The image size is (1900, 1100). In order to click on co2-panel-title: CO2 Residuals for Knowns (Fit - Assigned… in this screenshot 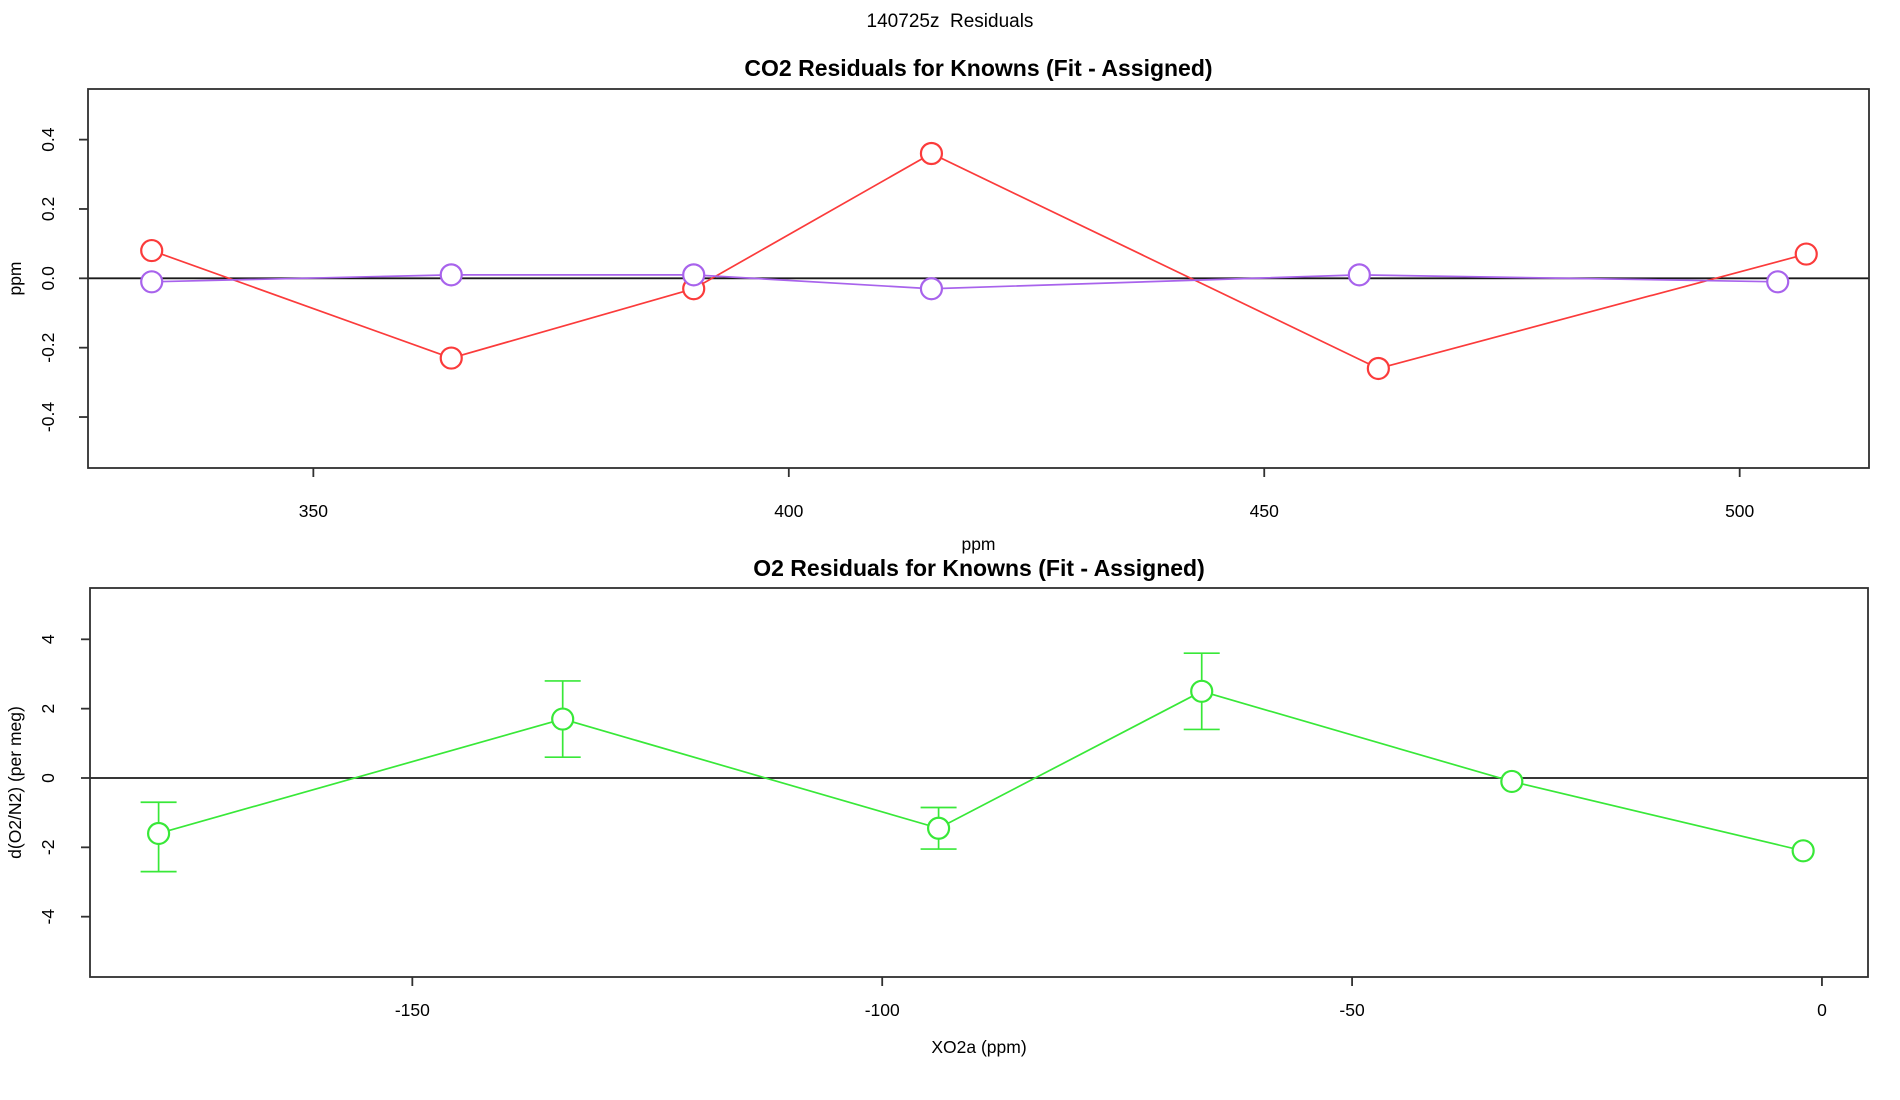, I will do `click(978, 68)`.